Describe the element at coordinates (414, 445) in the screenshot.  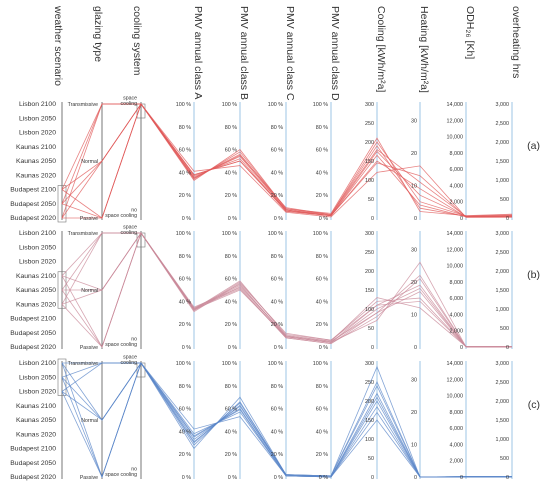
I see `tick-label-heat: 10` at that location.